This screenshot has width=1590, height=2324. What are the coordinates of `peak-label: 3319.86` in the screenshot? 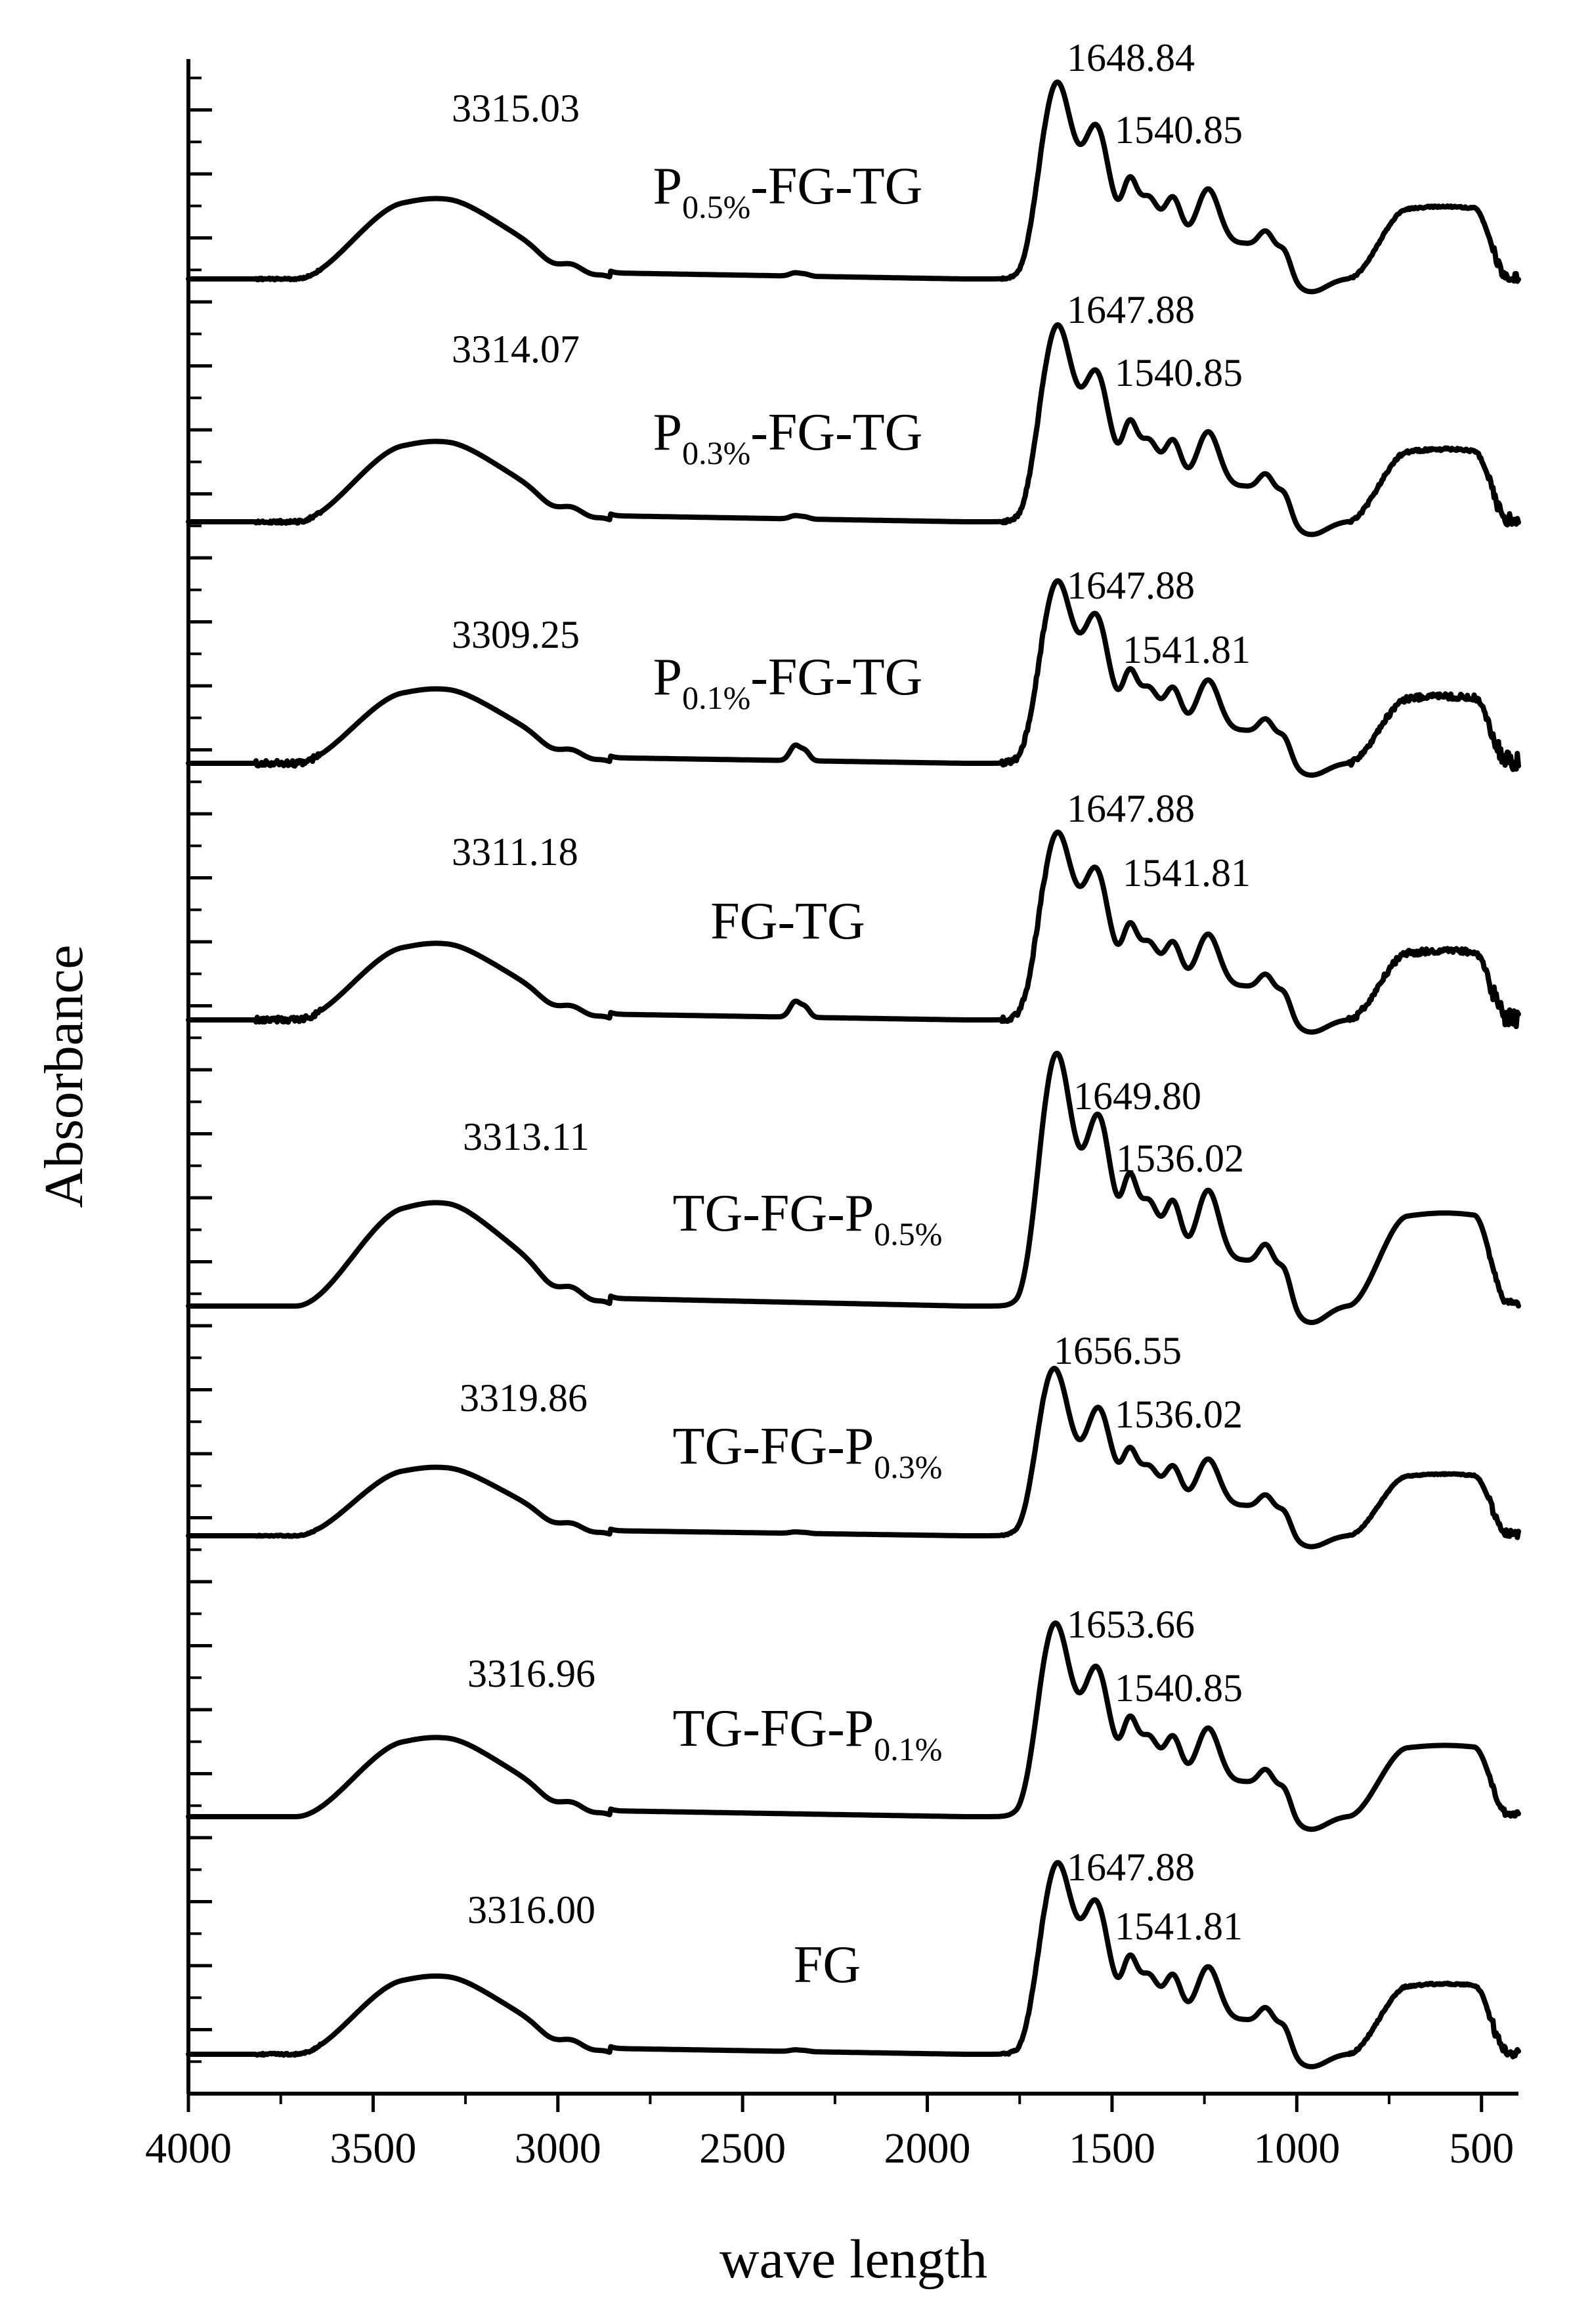 It's located at (524, 1398).